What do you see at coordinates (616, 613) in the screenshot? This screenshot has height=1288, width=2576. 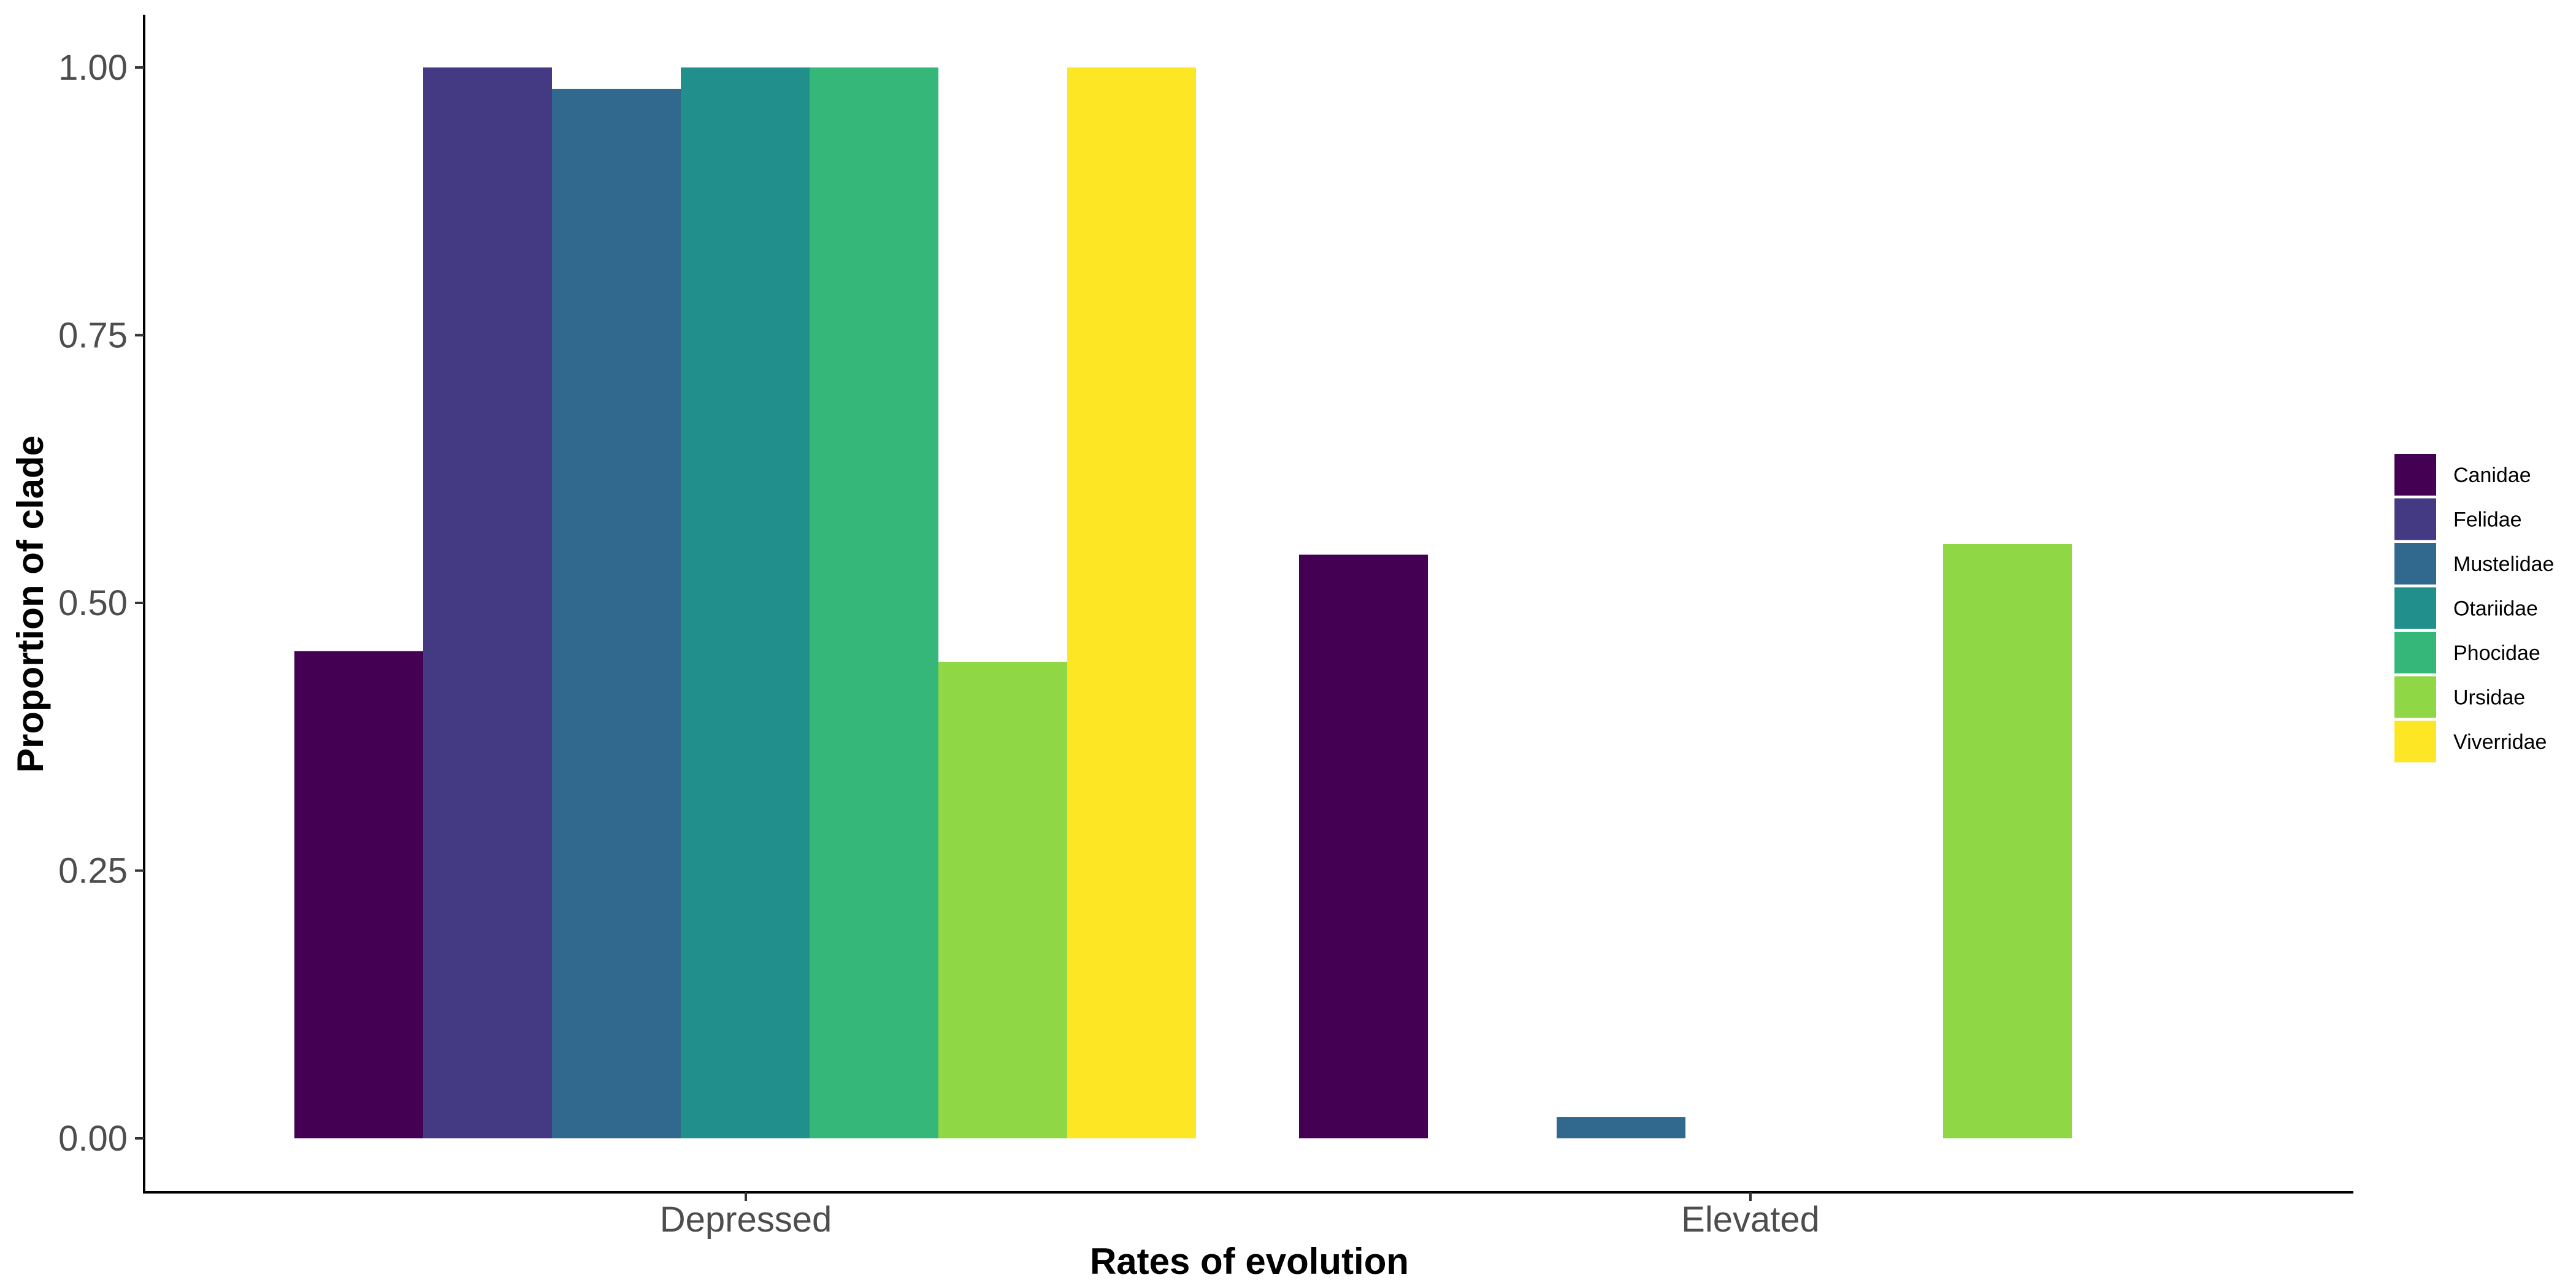 I see `bar-mustelidae-depressed` at bounding box center [616, 613].